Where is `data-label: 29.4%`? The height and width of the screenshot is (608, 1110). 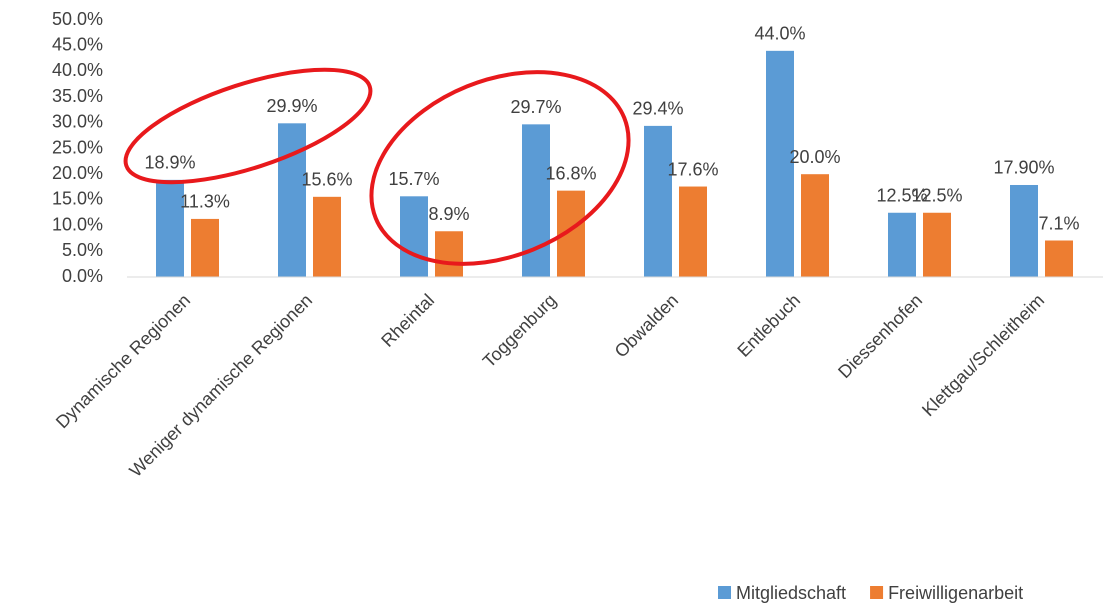 data-label: 29.4% is located at coordinates (657, 109).